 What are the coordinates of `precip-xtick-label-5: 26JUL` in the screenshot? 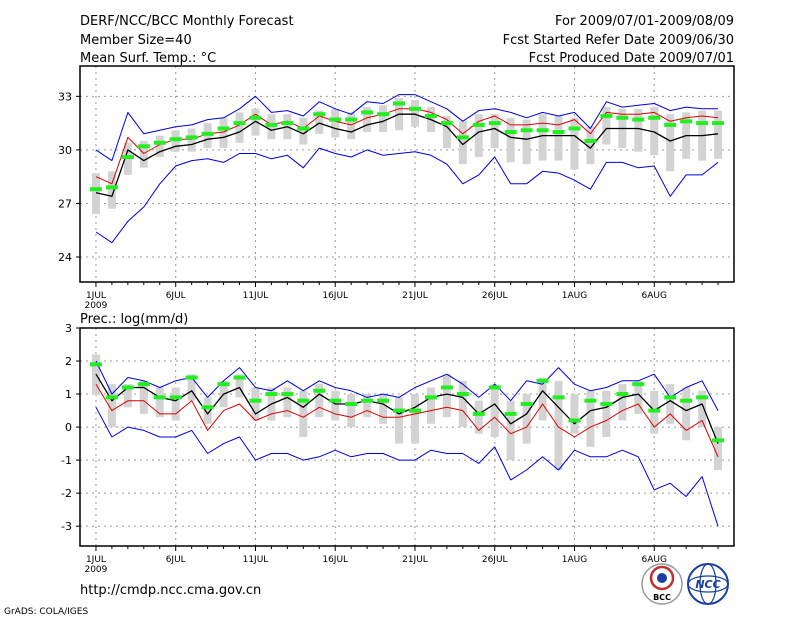 It's located at (495, 560).